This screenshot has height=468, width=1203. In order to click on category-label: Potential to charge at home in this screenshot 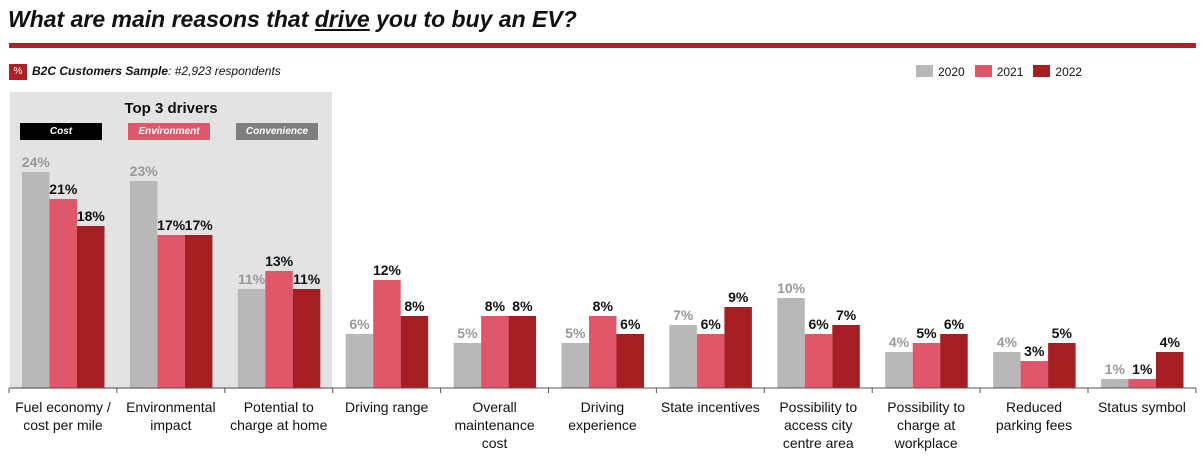, I will do `click(279, 416)`.